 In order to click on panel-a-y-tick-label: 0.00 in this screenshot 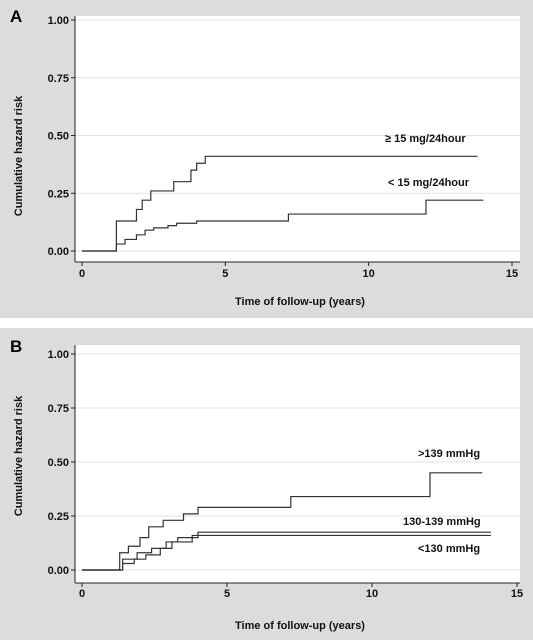, I will do `click(58, 252)`.